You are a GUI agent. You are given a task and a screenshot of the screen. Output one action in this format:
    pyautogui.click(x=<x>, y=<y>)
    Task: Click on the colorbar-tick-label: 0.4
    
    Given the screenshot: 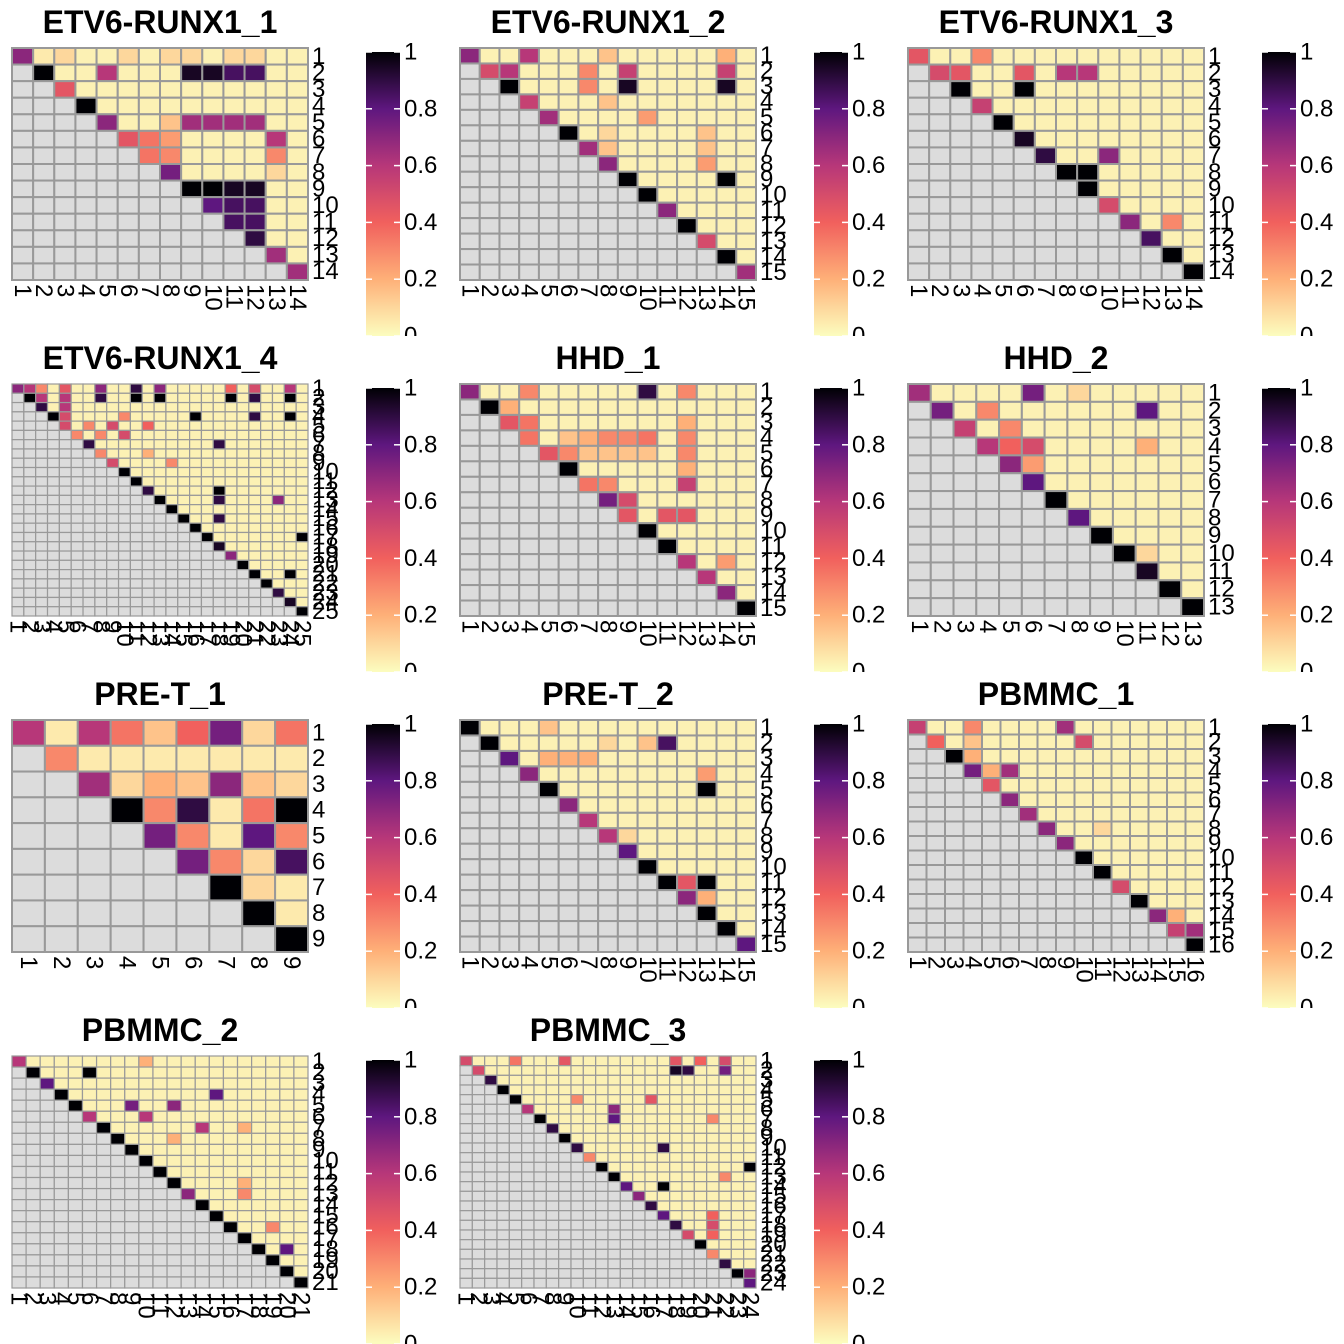 What is the action you would take?
    pyautogui.click(x=1316, y=894)
    